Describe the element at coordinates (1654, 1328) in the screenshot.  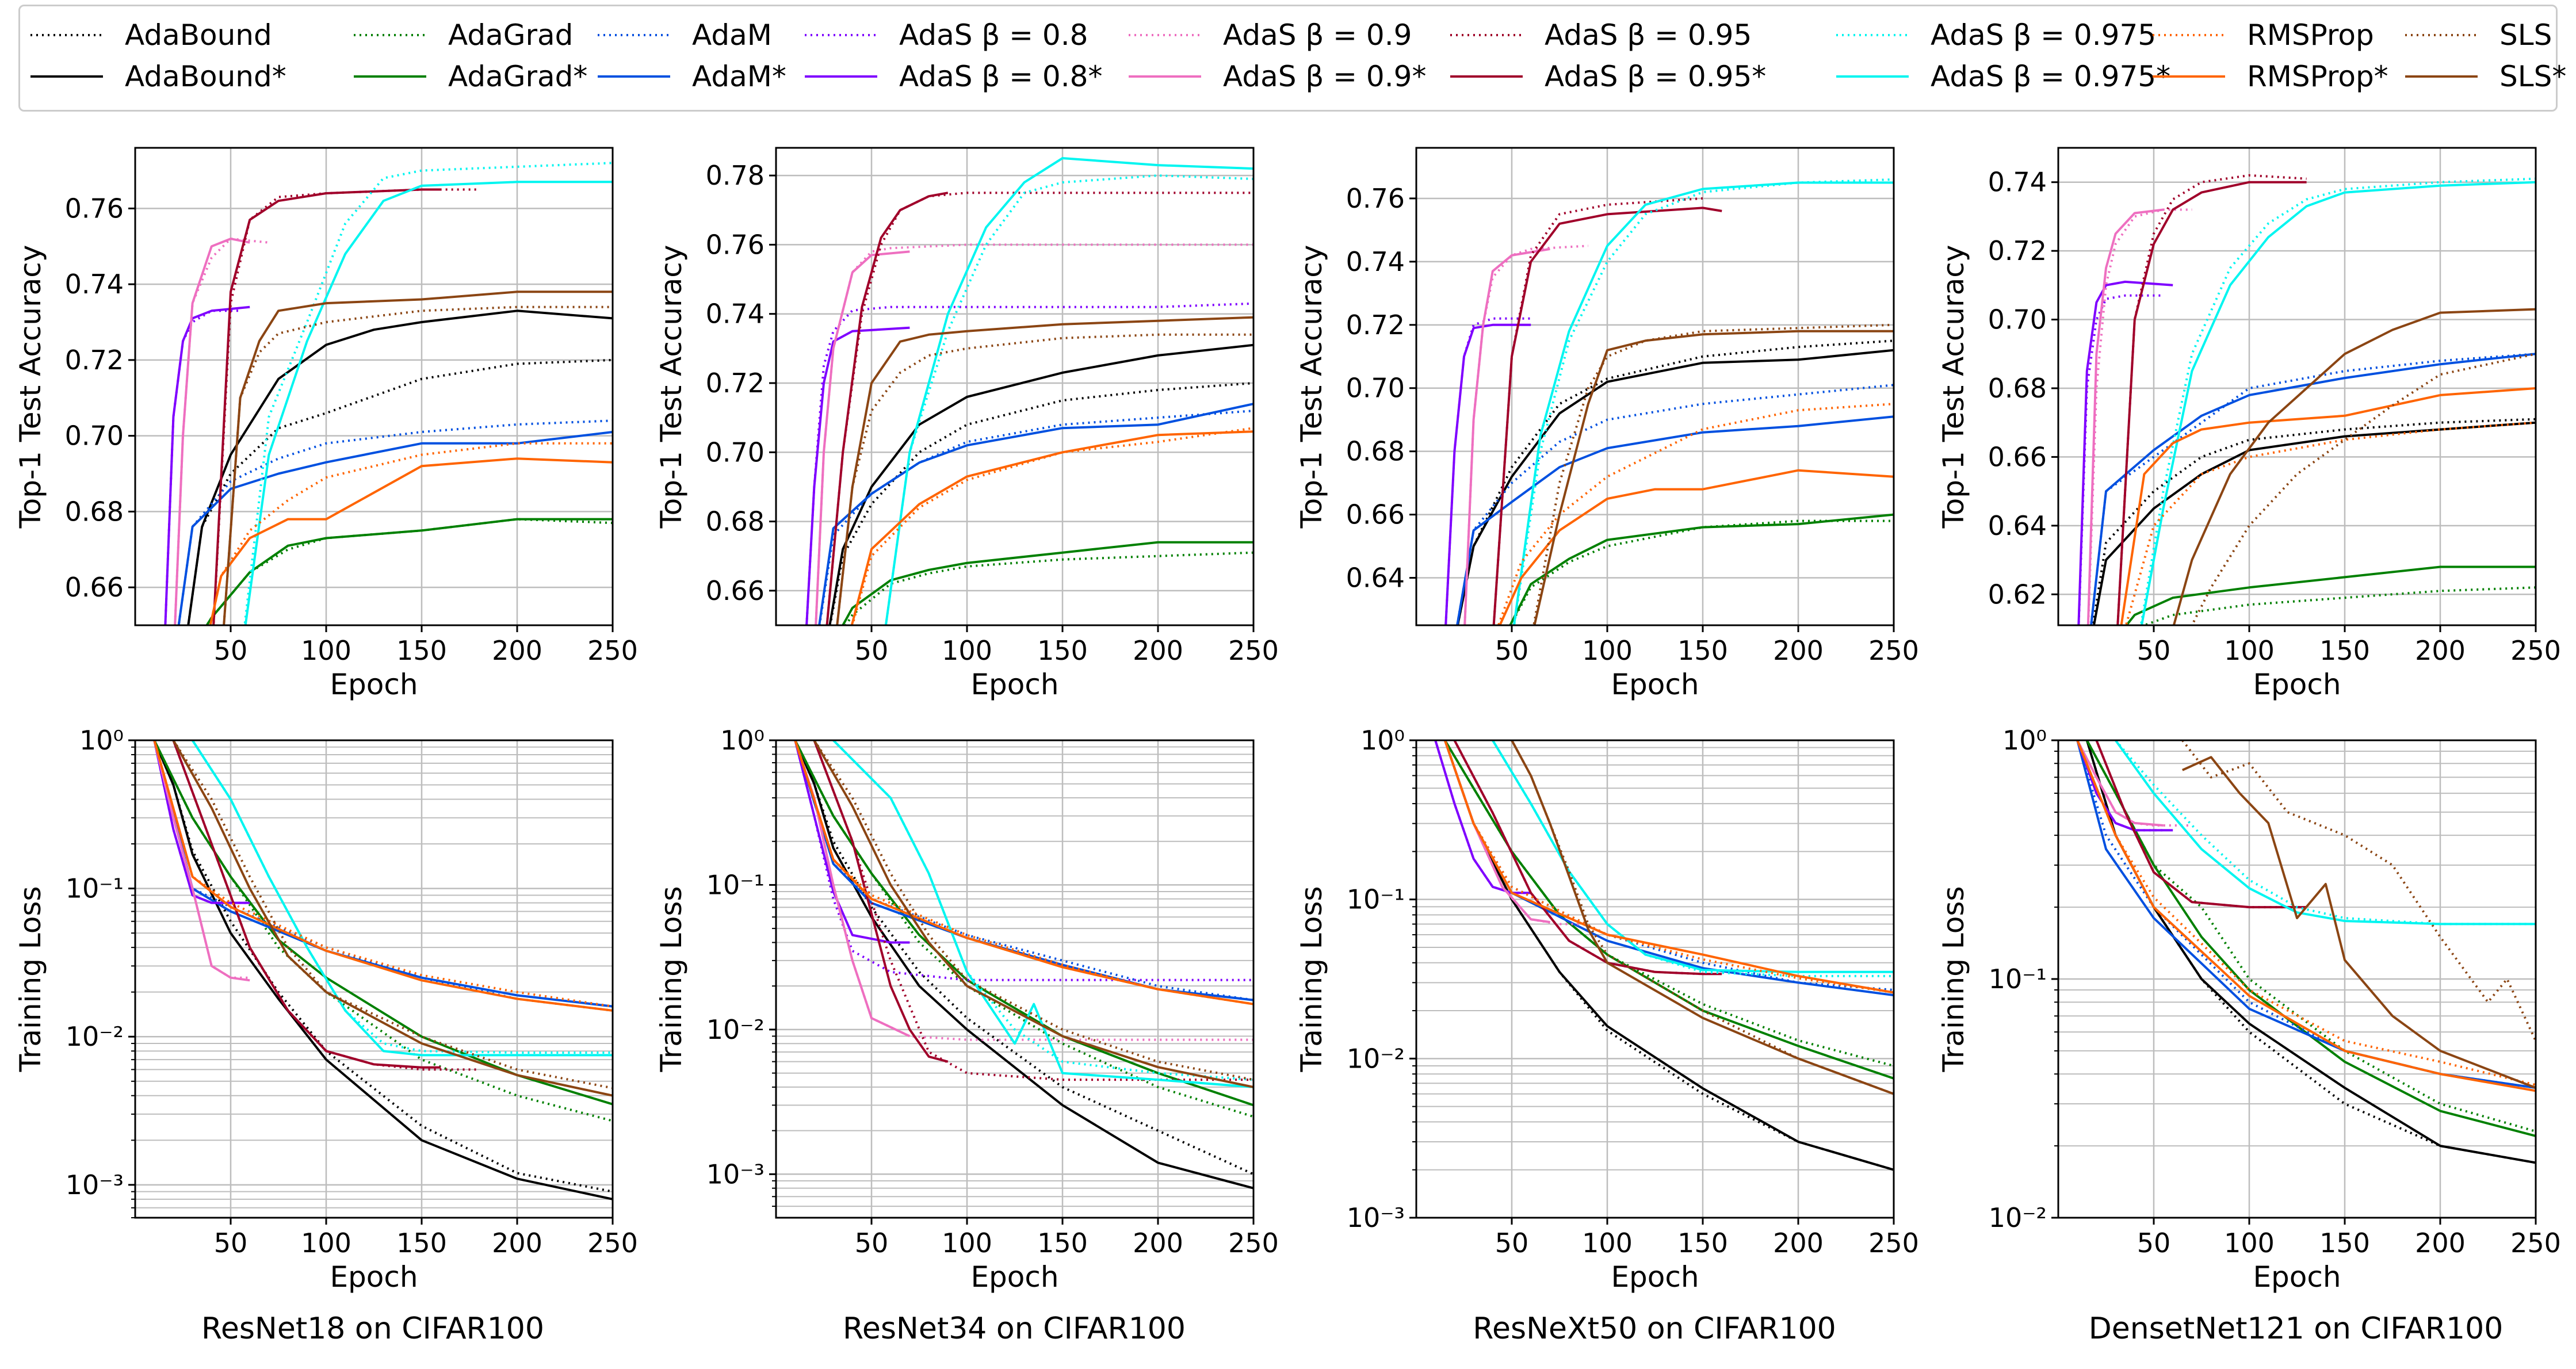
I see `caption-resnext50: ResNeXt50 on CIFAR100` at that location.